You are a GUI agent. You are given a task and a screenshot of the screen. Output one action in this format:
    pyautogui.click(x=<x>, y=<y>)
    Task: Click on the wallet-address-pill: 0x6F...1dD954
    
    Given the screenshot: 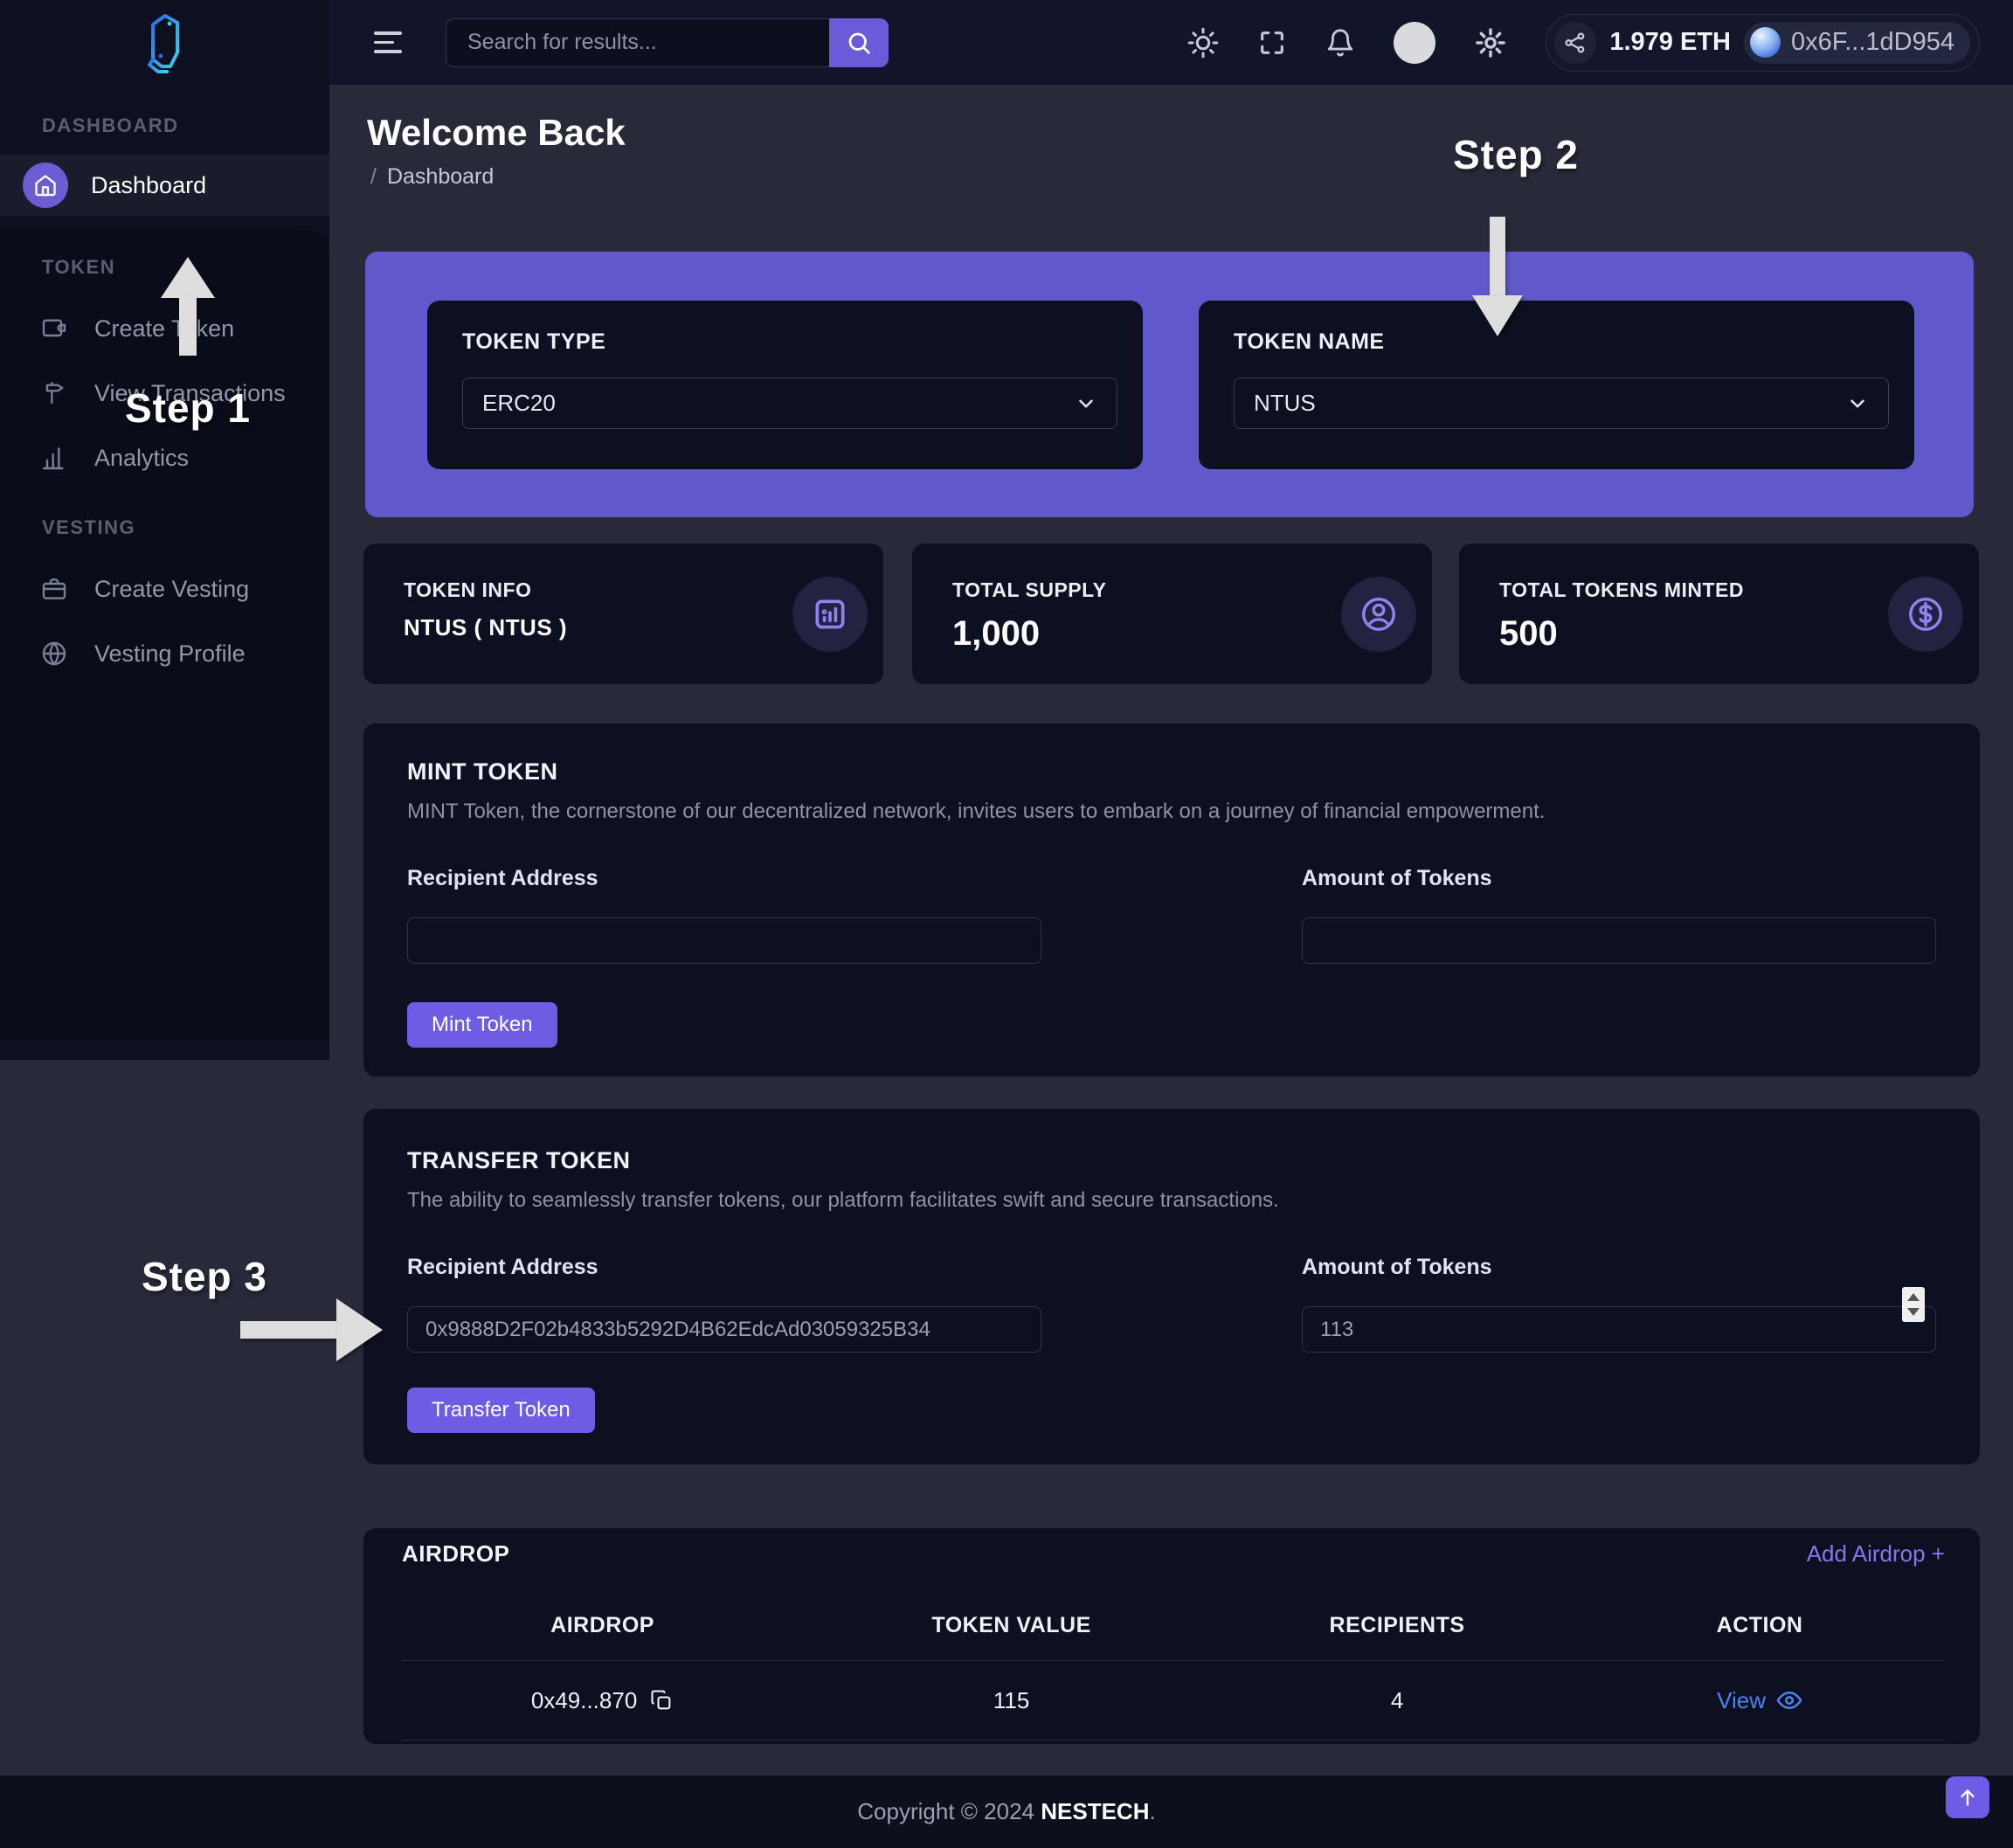 What is the action you would take?
    pyautogui.click(x=1856, y=42)
    